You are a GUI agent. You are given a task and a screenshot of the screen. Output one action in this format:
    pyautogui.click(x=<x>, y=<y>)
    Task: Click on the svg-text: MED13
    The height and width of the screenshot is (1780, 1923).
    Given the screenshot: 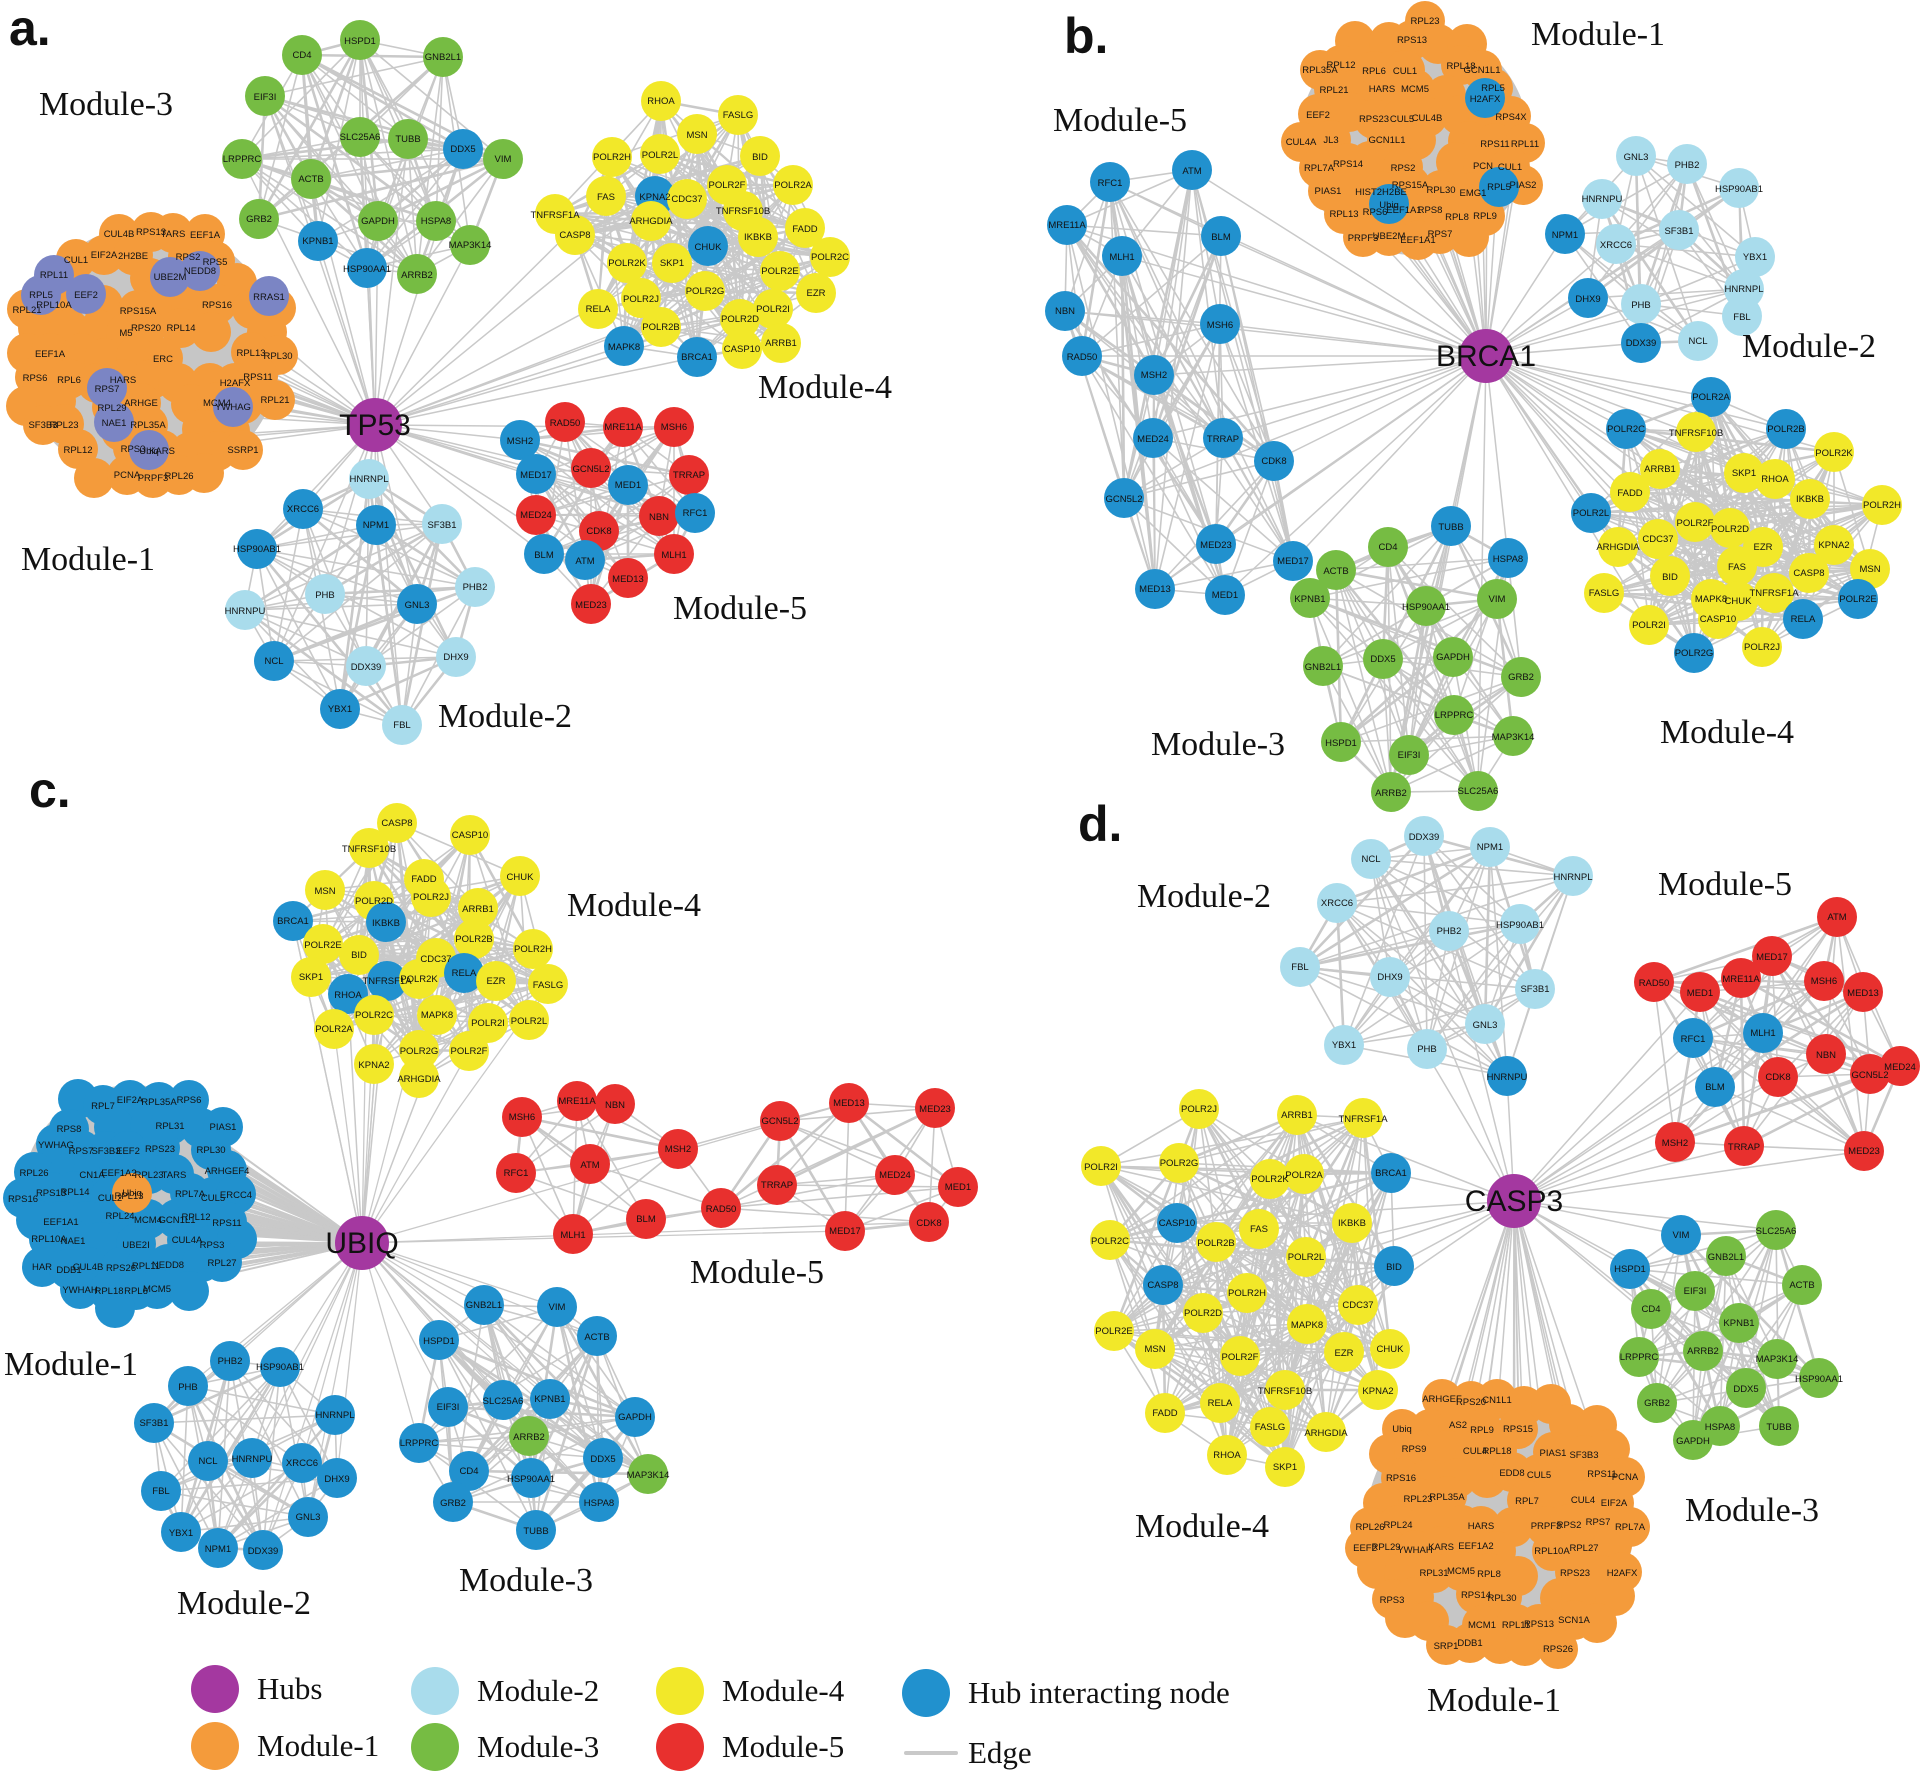 What is the action you would take?
    pyautogui.click(x=849, y=1103)
    